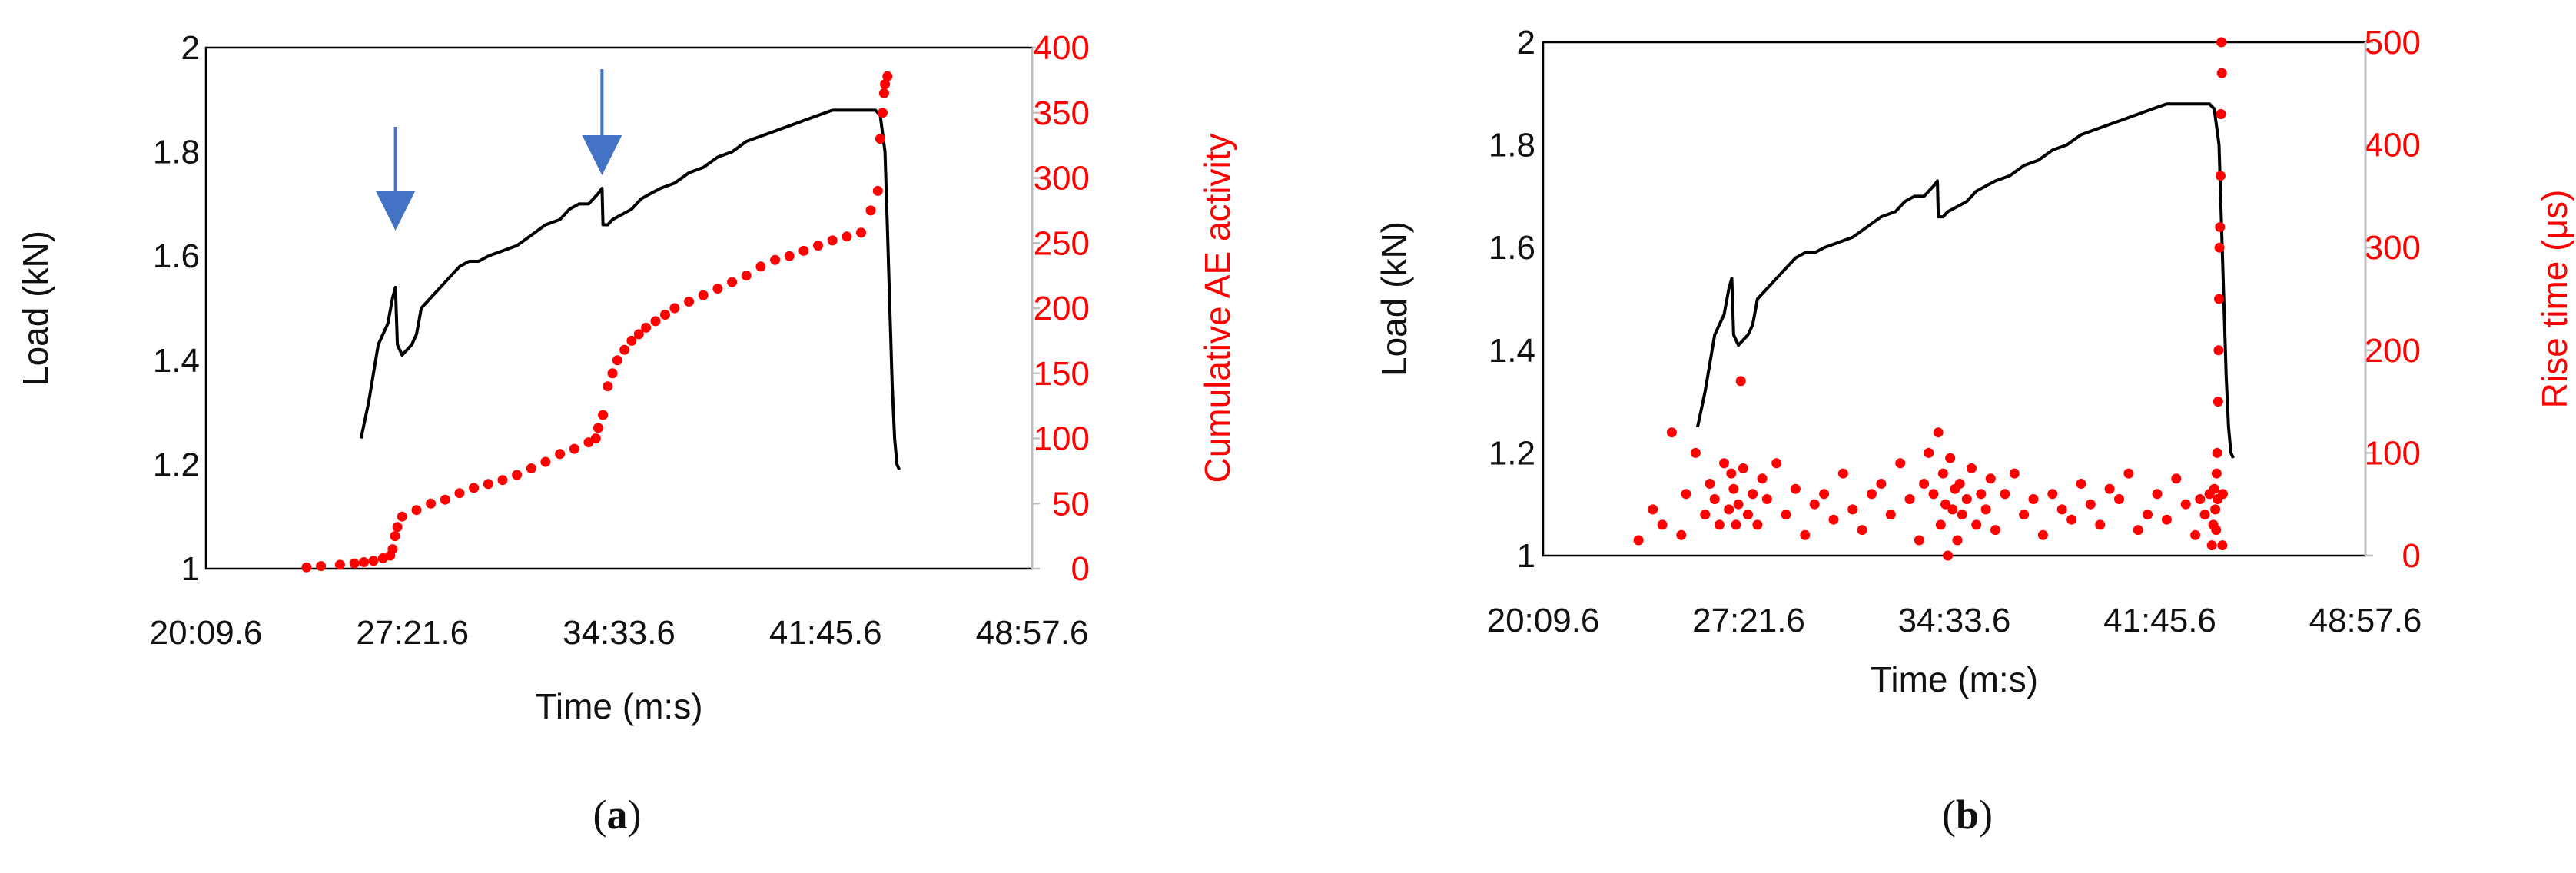 This screenshot has height=873, width=2576. I want to click on y-axis-label: Load (kN), so click(35, 308).